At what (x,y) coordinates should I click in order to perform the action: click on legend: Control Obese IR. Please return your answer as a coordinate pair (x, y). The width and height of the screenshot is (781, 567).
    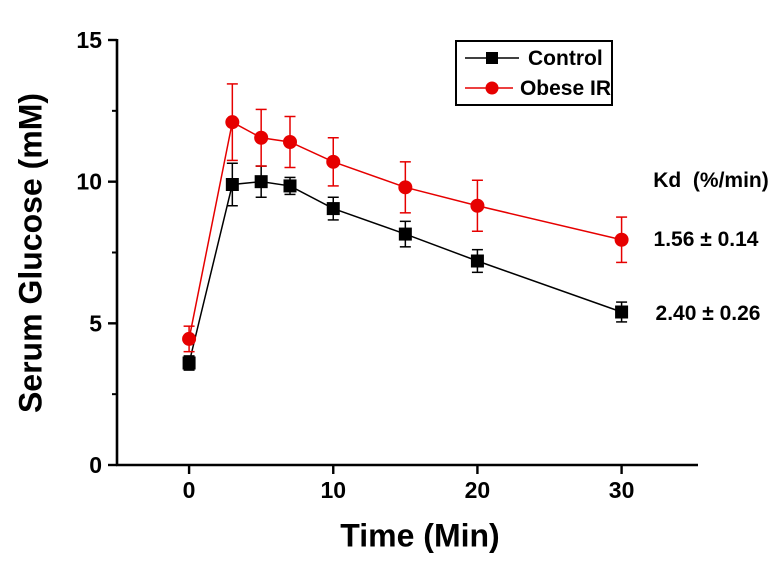
    Looking at the image, I should click on (534, 73).